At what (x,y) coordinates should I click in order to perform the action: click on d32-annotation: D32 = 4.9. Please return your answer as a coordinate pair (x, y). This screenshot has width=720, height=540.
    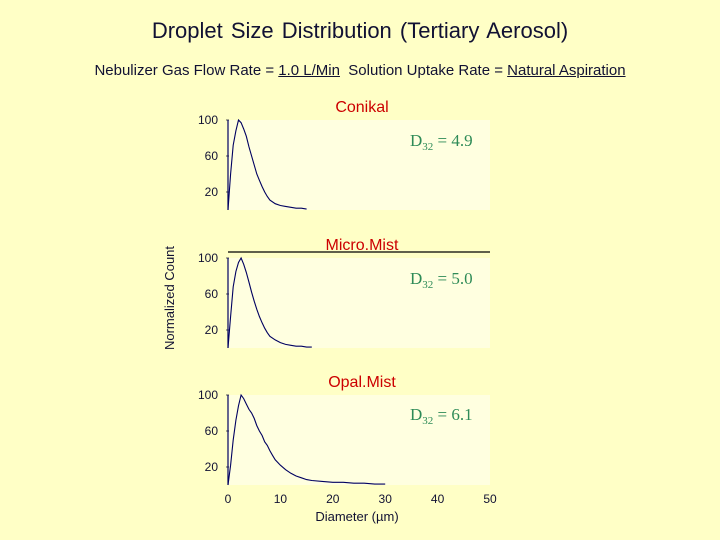
    Looking at the image, I should click on (441, 142).